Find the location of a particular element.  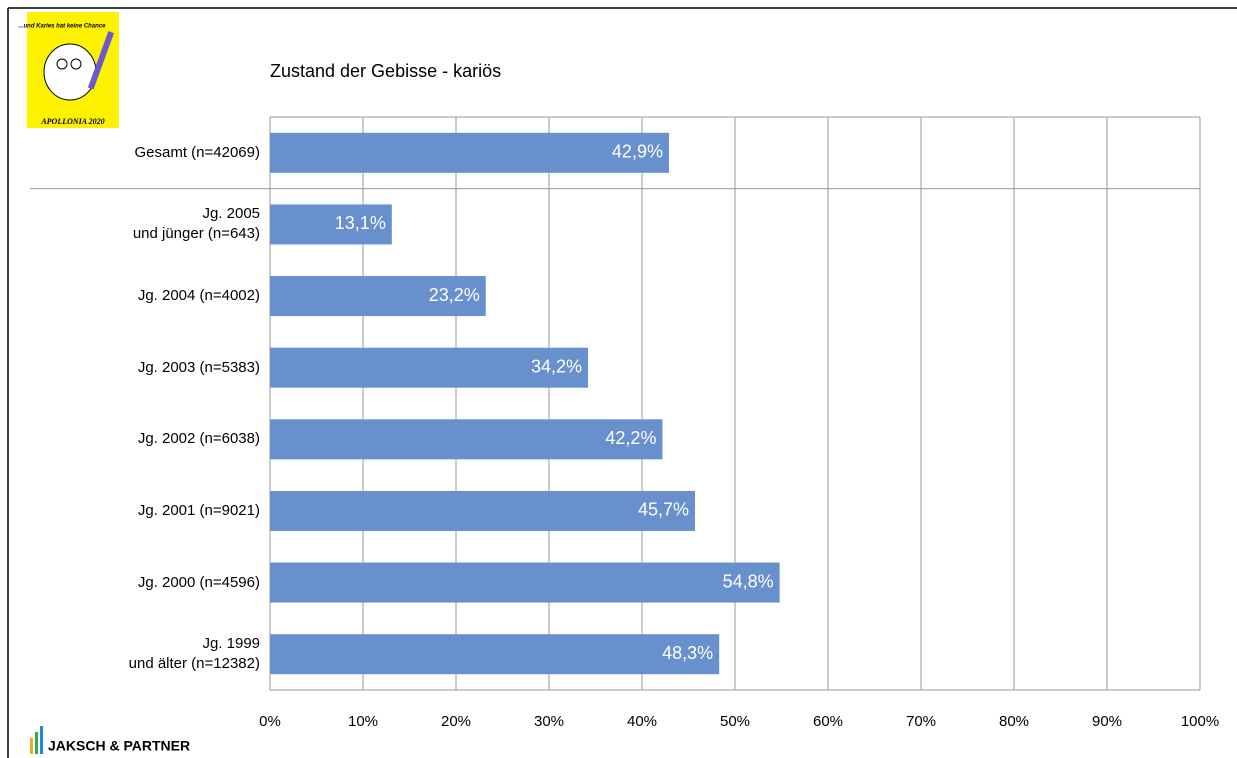

y-tick-label: Gesamt (n=42069) is located at coordinates (197, 152).